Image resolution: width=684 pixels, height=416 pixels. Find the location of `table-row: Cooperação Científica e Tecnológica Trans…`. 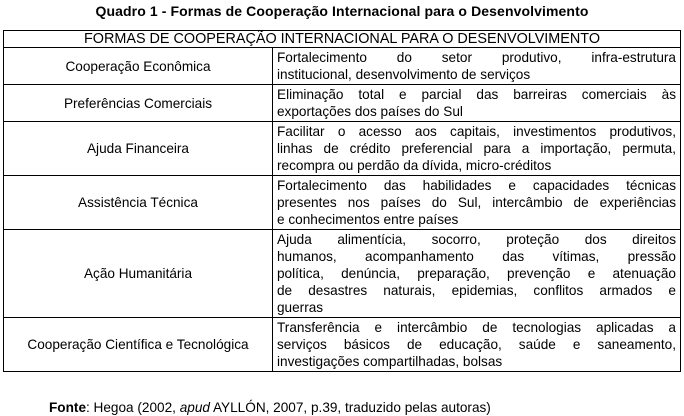

table-row: Cooperação Científica e Tecnológica Trans… is located at coordinates (342, 344).